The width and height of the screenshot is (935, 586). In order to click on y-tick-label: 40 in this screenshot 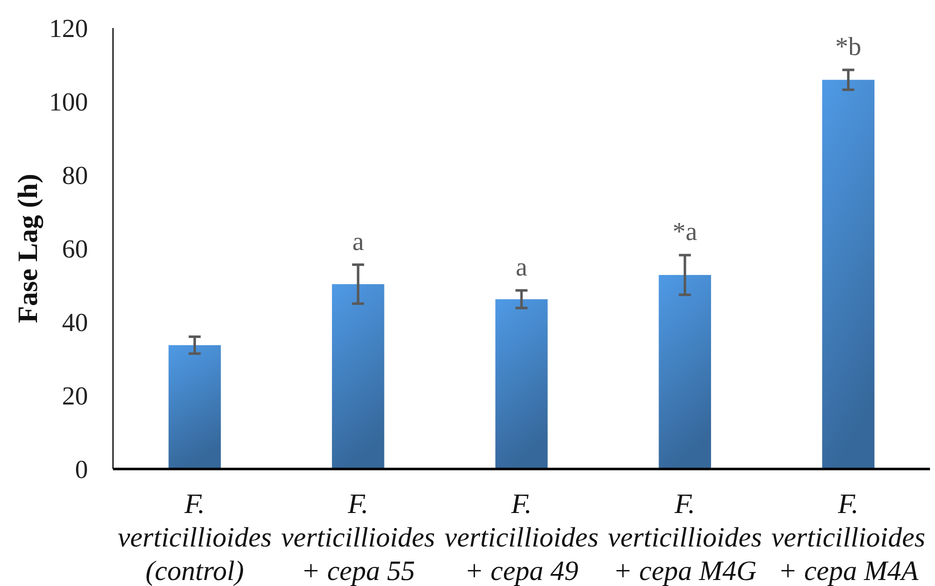, I will do `click(75, 323)`.